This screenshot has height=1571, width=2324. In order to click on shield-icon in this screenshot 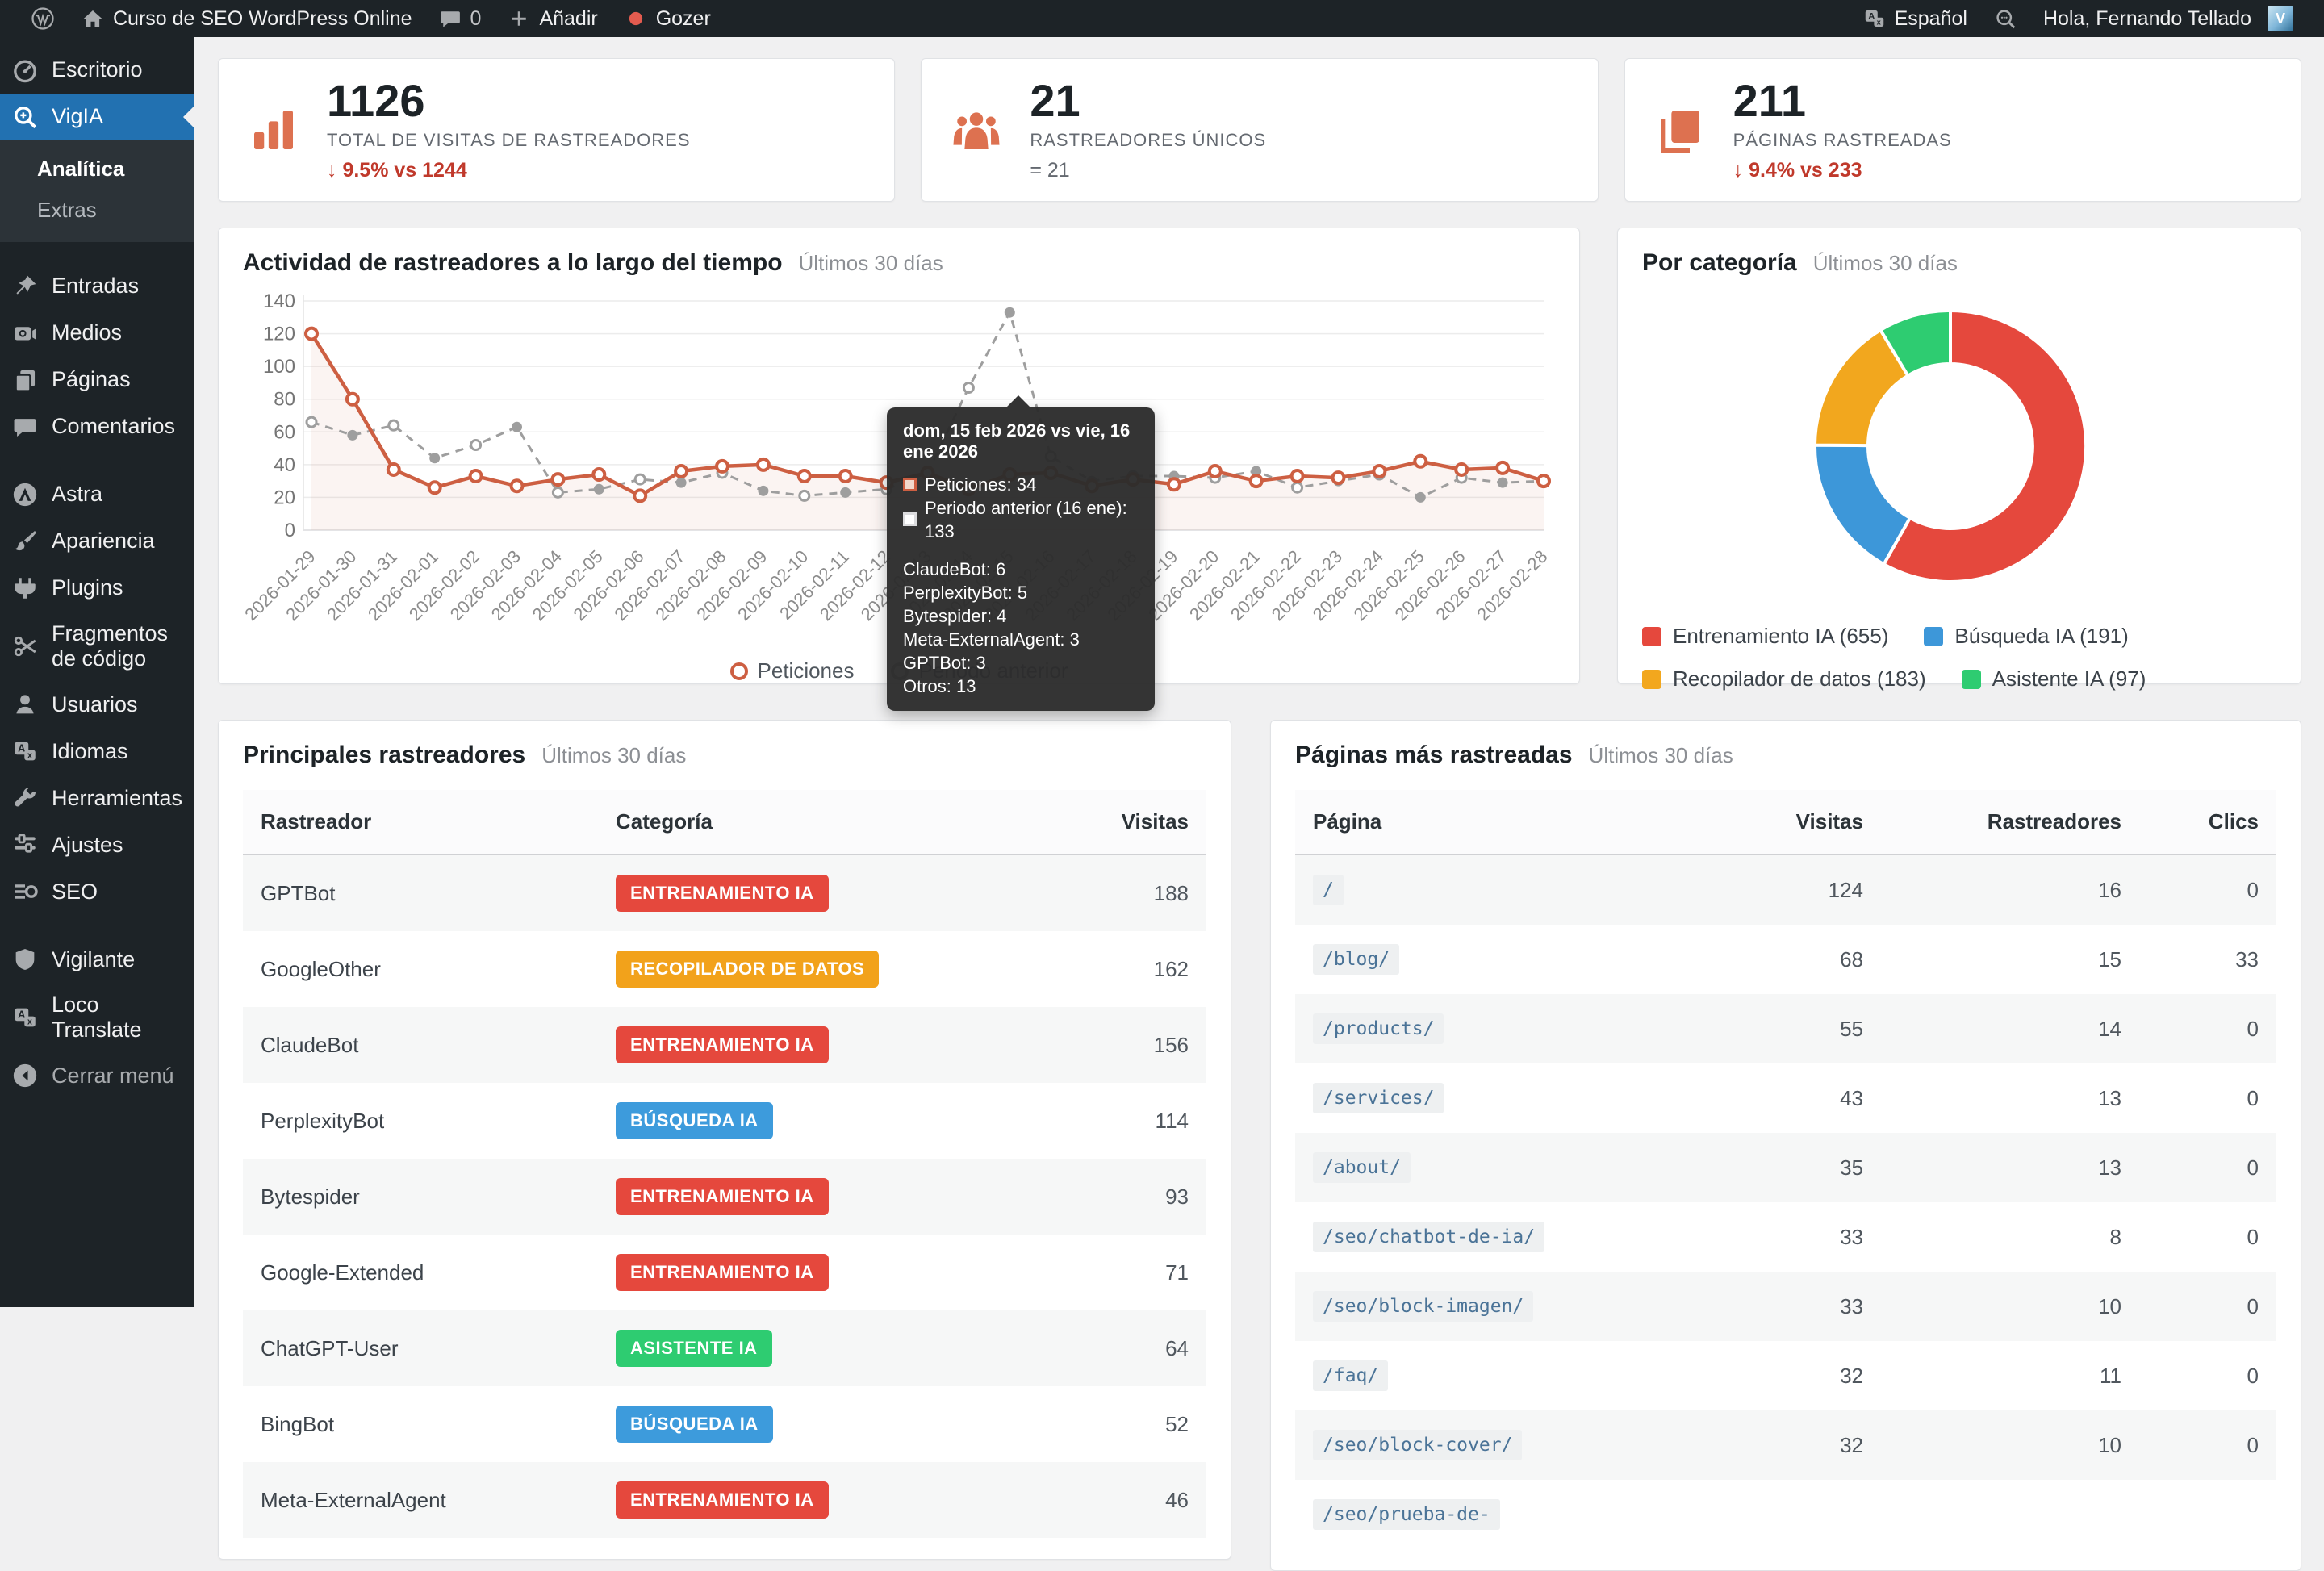, I will do `click(25, 960)`.